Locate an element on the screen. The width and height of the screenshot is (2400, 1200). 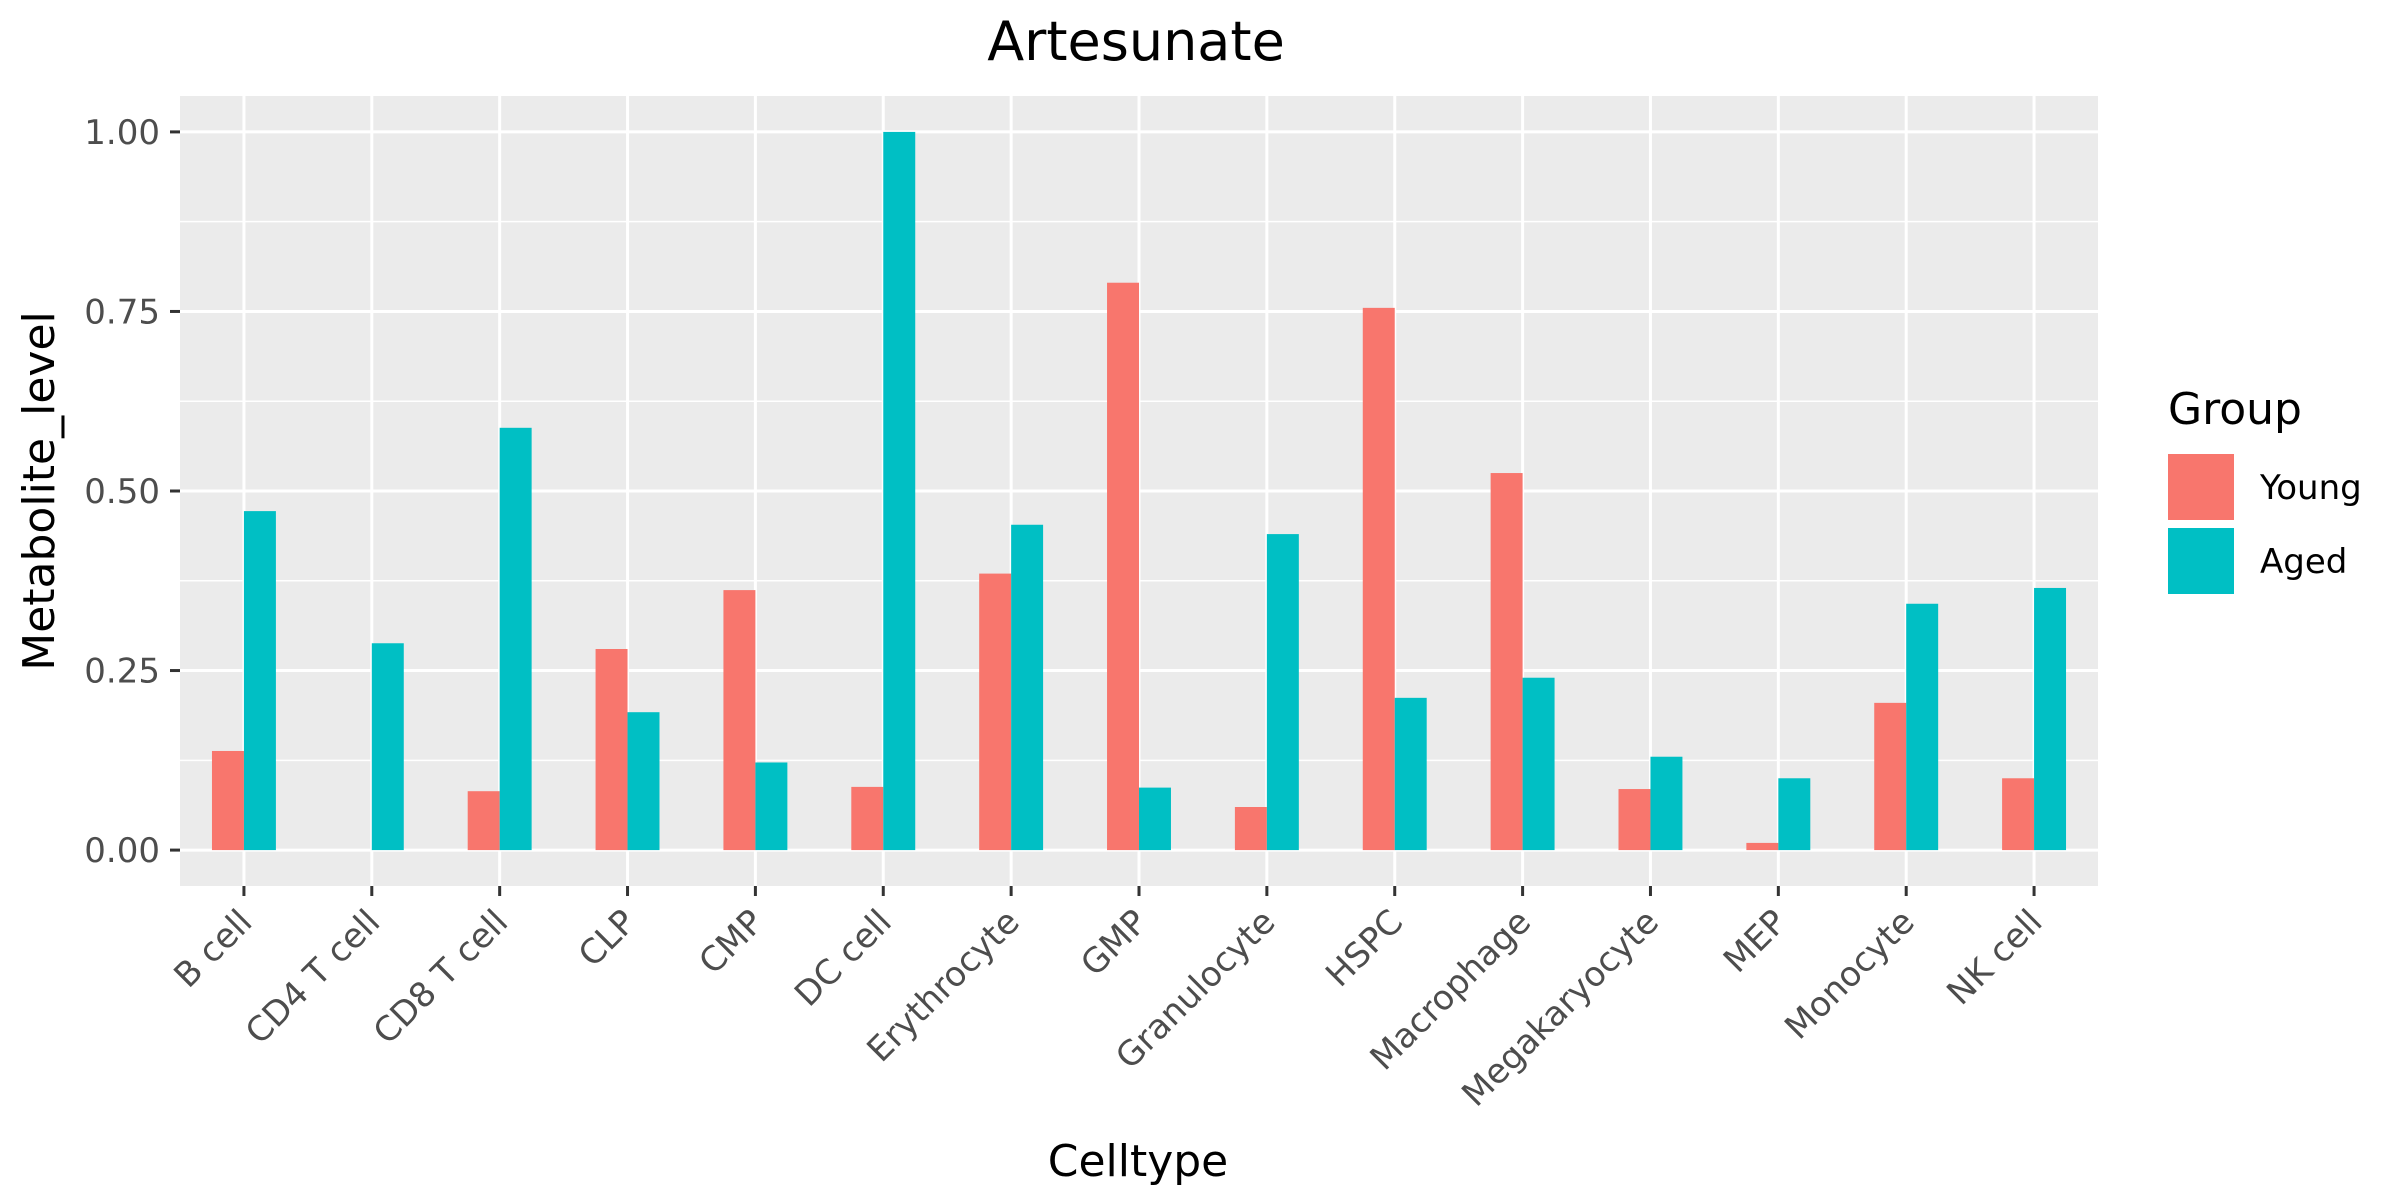
y-tick-label: 1.00 is located at coordinates (122, 133).